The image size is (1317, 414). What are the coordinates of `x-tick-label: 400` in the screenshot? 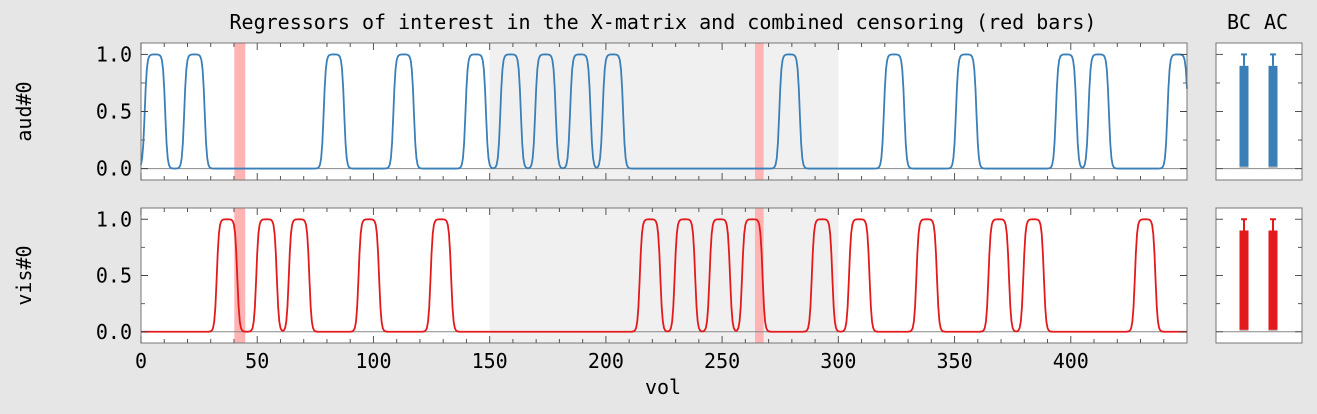 It's located at (1071, 361).